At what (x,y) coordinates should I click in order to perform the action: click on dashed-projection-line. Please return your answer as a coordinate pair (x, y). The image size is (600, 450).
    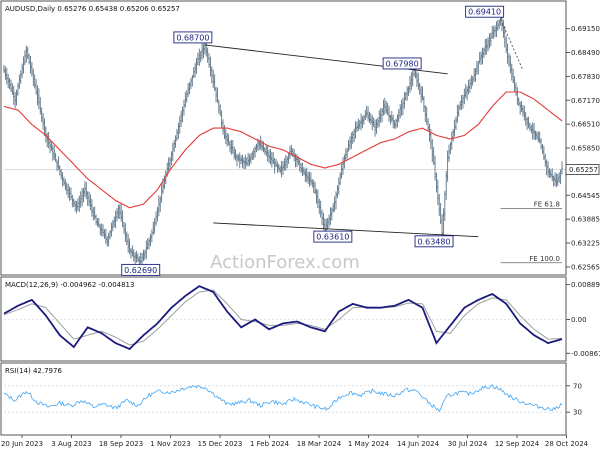
    Looking at the image, I should click on (512, 45).